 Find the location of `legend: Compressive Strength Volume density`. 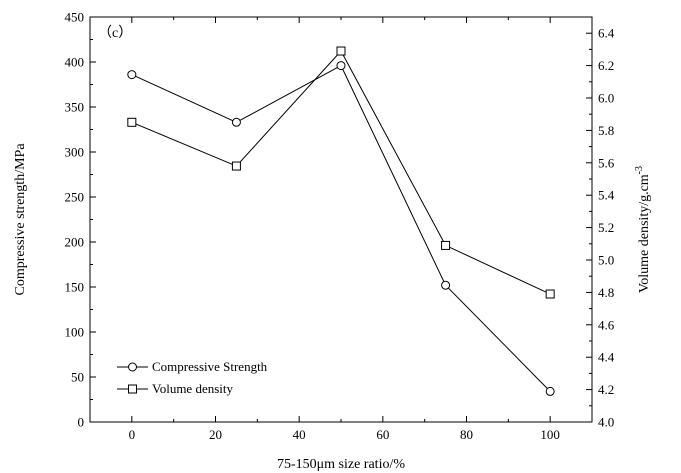

legend: Compressive Strength Volume density is located at coordinates (192, 377).